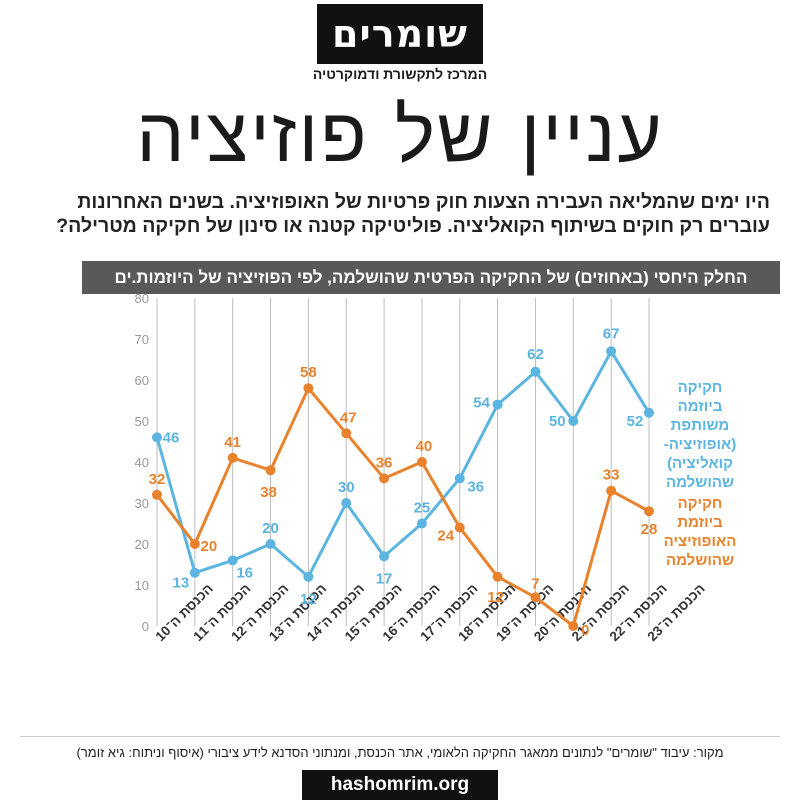 Image resolution: width=800 pixels, height=800 pixels. I want to click on data-label: 40, so click(424, 446).